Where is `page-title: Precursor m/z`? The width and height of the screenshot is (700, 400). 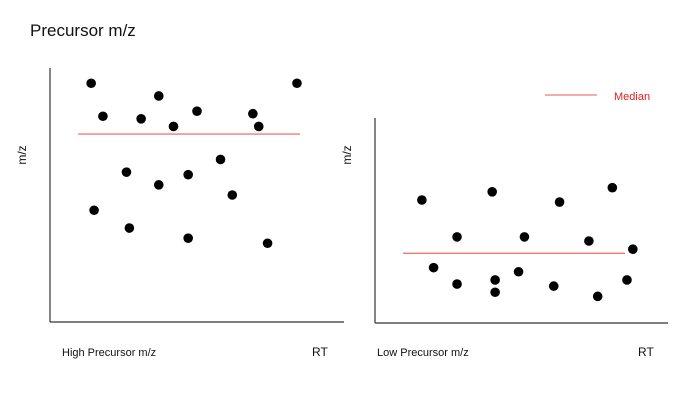 page-title: Precursor m/z is located at coordinates (83, 30).